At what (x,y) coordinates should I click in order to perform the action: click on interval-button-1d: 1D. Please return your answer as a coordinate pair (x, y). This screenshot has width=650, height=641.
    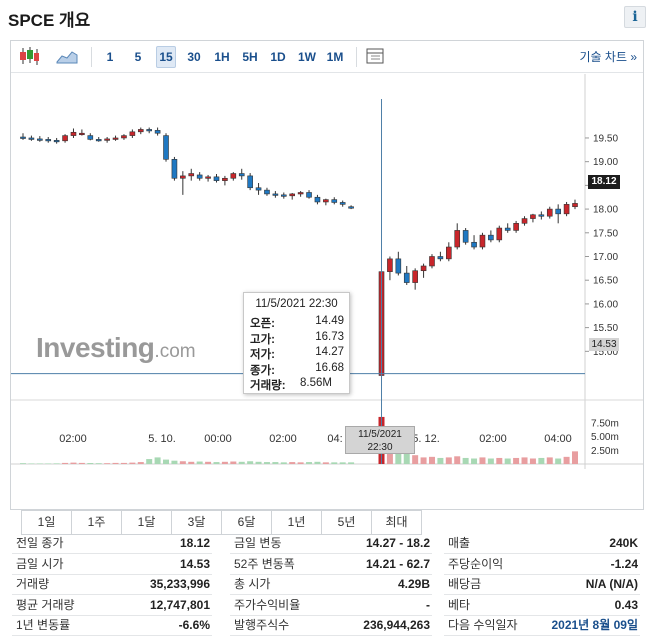
    Looking at the image, I should click on (278, 57).